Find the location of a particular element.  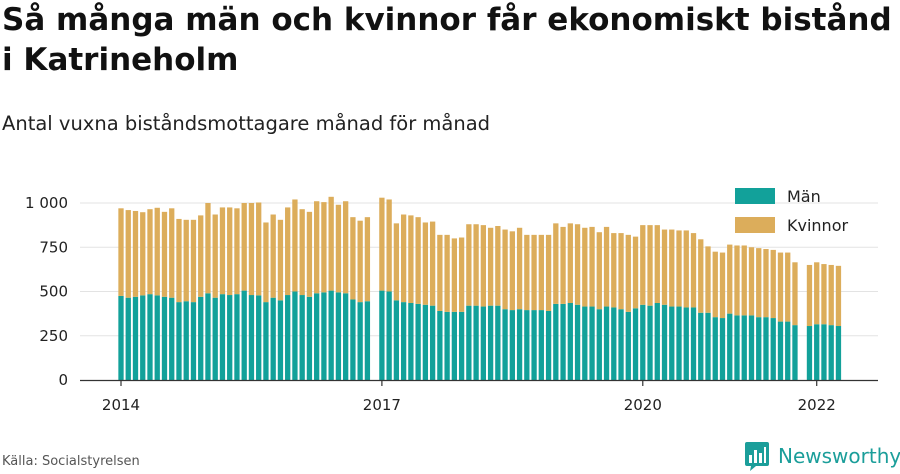

x-tick-label: 2014 is located at coordinates (121, 405).